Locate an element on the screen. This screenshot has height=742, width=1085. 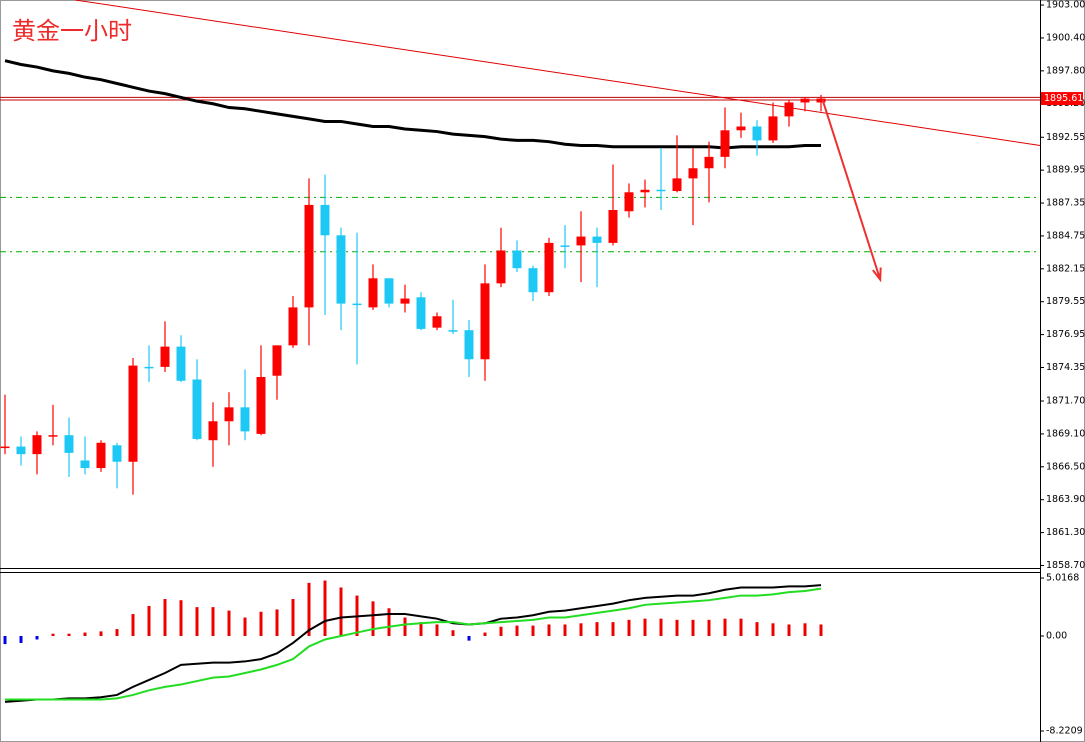
current-price-box is located at coordinates (1062, 99).